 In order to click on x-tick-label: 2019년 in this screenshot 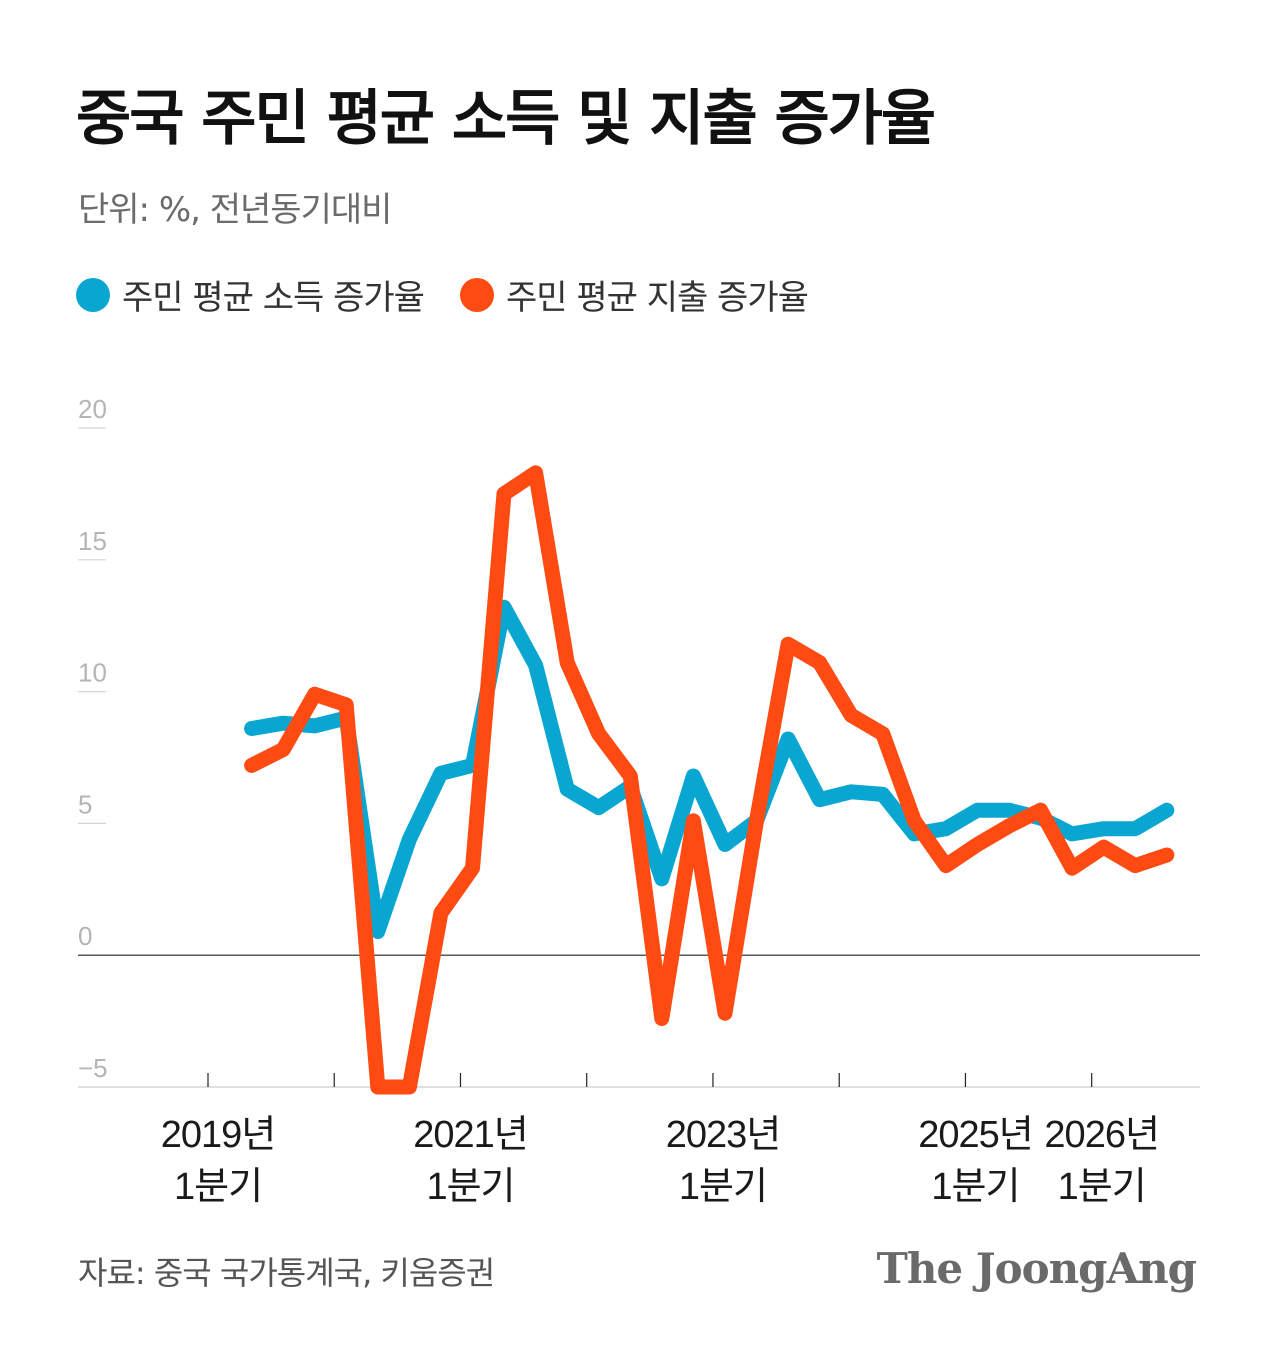, I will do `click(218, 1135)`.